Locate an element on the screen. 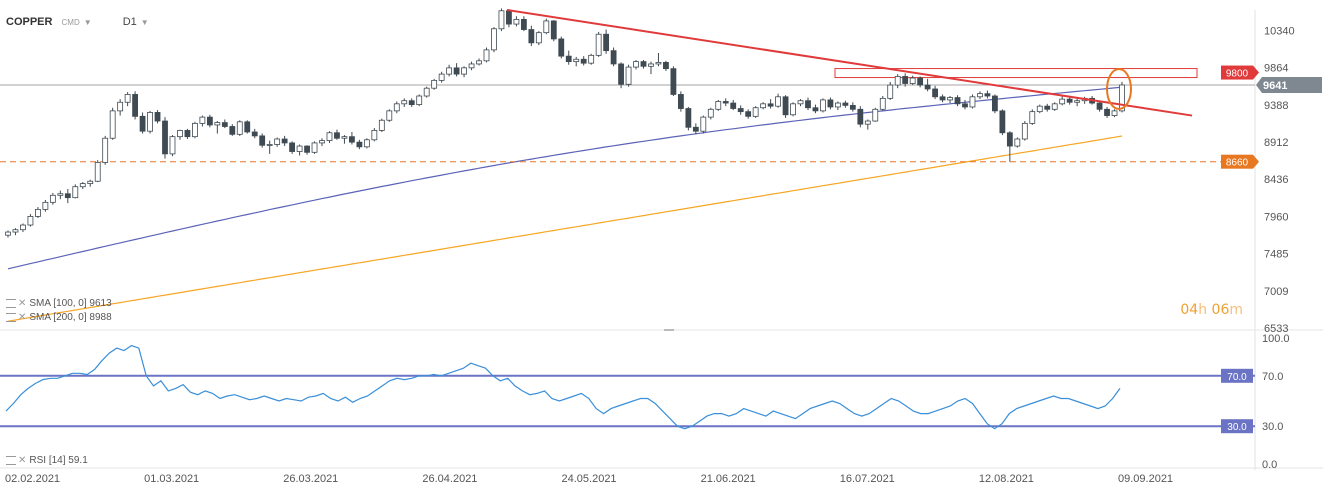 Image resolution: width=1323 pixels, height=493 pixels. rsi-level-text: 30.0 is located at coordinates (1237, 427).